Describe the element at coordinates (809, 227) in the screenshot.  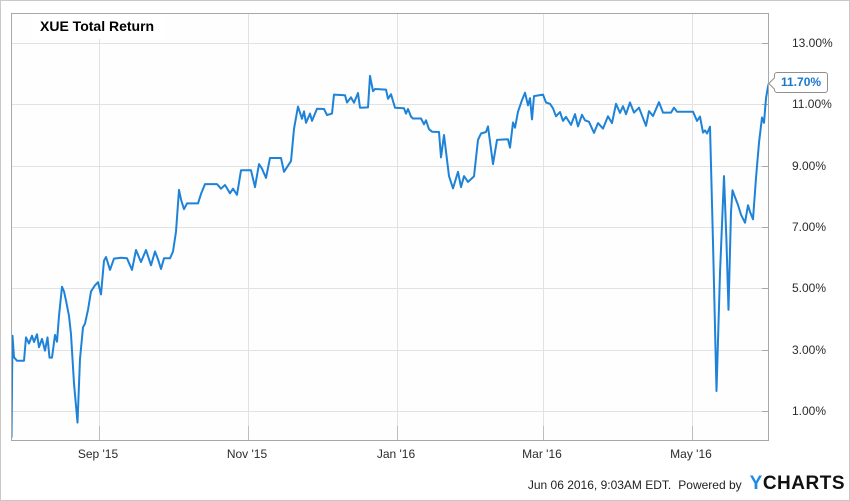
I see `y-axis-label: 7.00%` at that location.